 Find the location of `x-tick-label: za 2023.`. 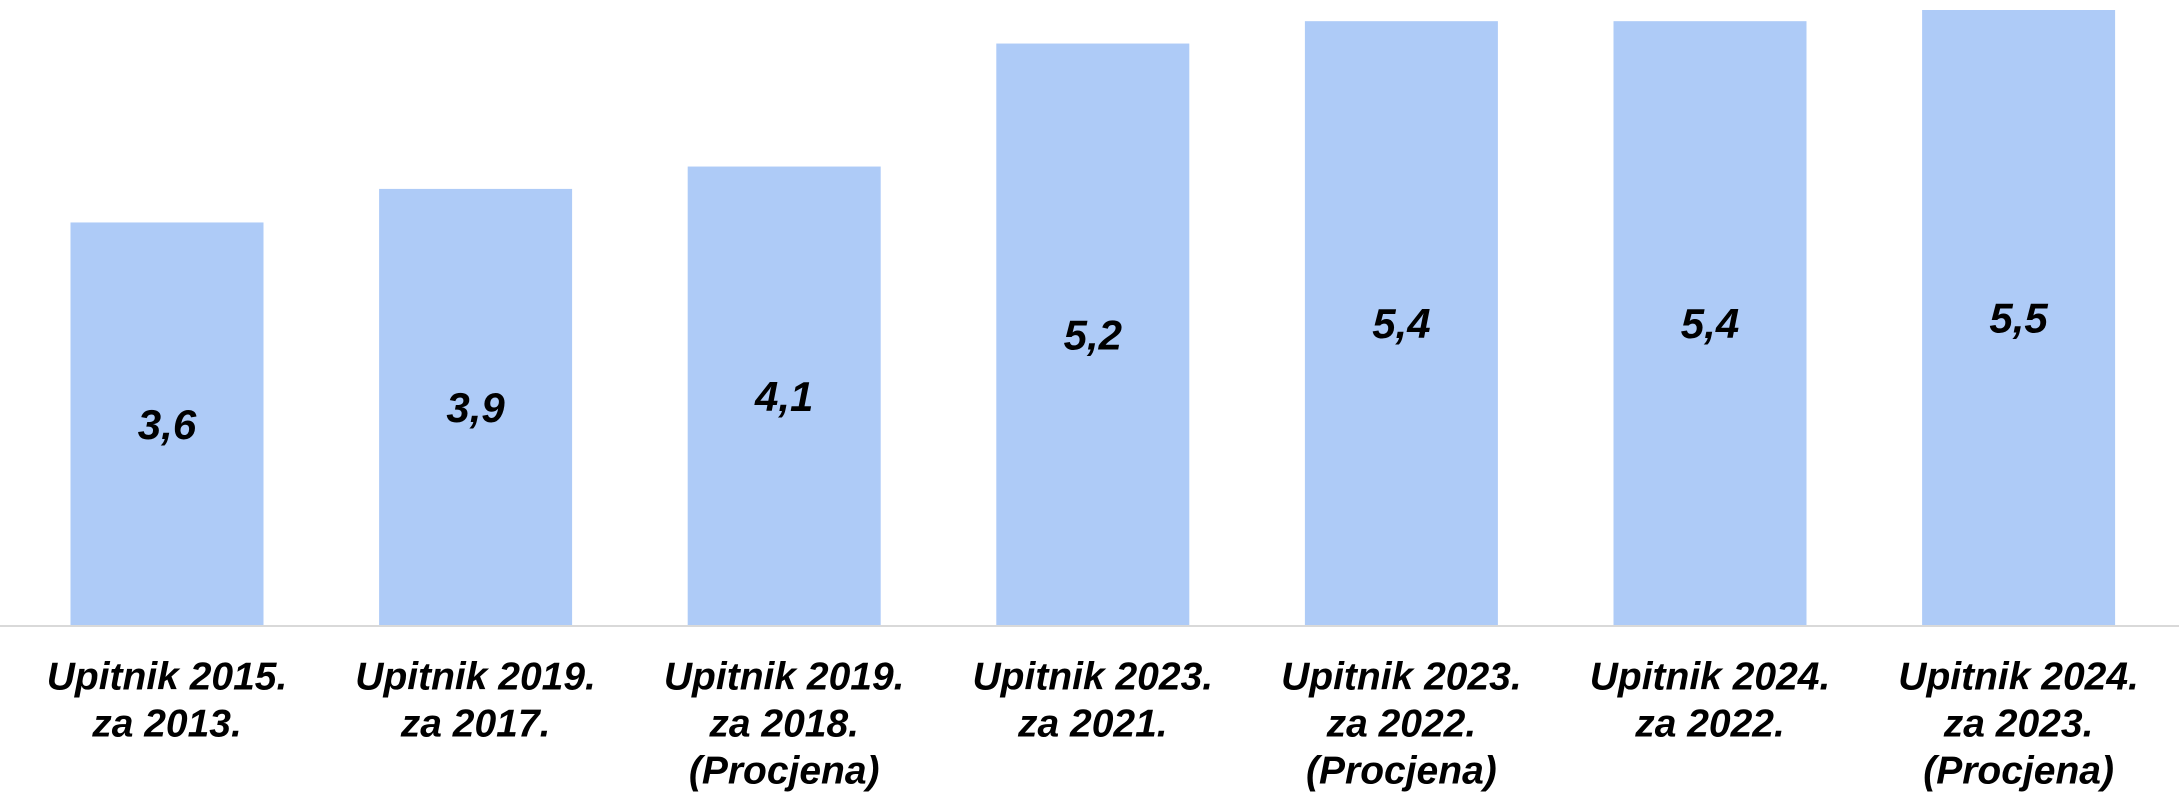

x-tick-label: za 2023. is located at coordinates (2018, 723).